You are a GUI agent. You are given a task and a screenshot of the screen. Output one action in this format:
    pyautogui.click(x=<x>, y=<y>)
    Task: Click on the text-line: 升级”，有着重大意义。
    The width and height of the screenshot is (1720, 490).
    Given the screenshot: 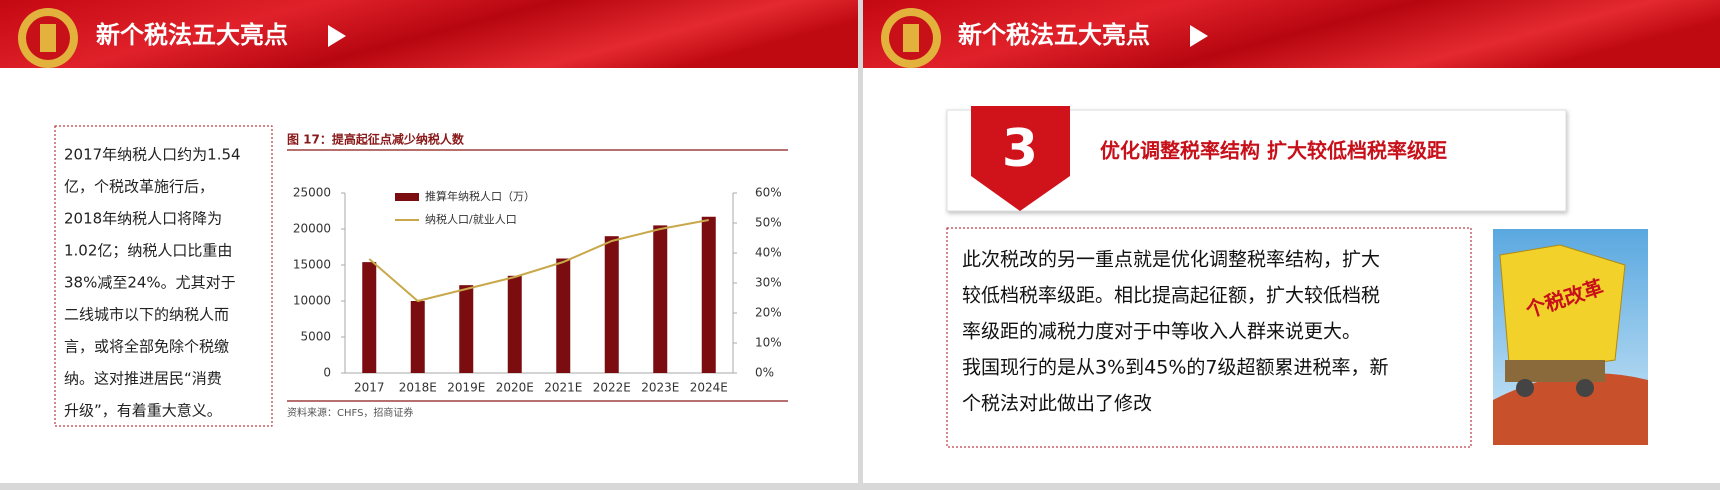 What is the action you would take?
    pyautogui.click(x=143, y=411)
    